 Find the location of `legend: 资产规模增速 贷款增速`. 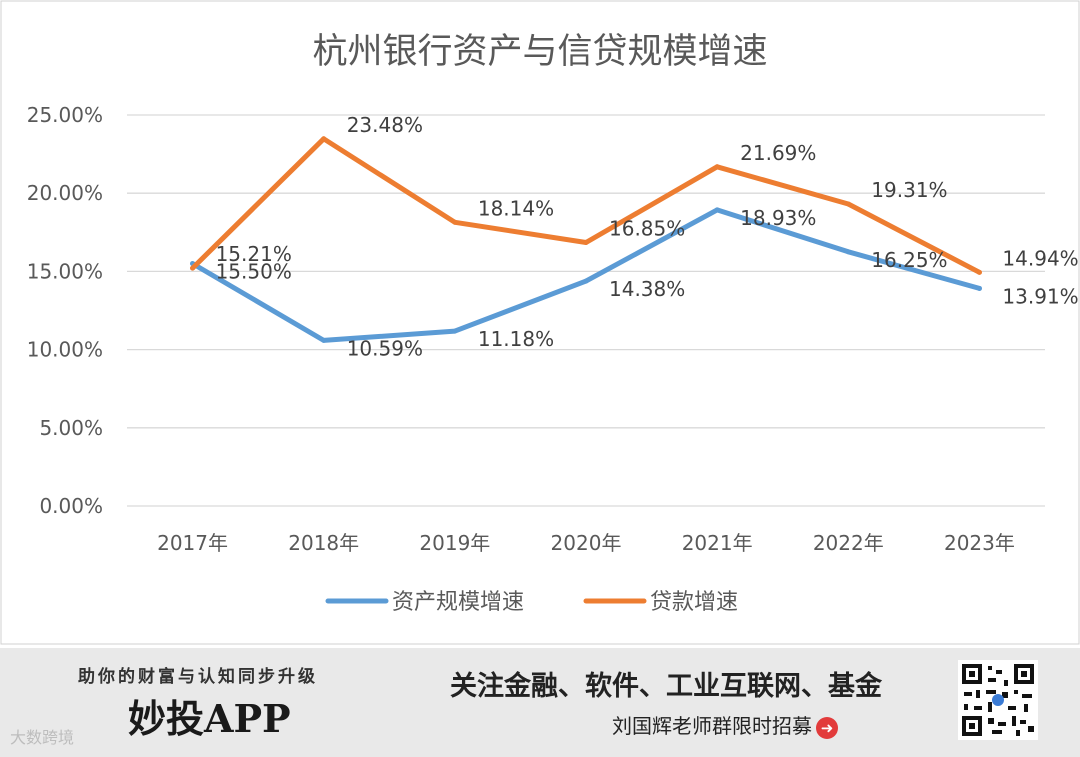

legend: 资产规模增速 贷款增速 is located at coordinates (531, 602).